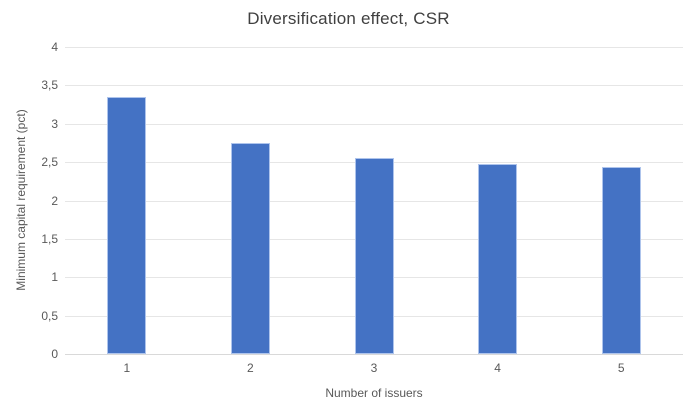  I want to click on y-tick-label: 3, so click(54, 123).